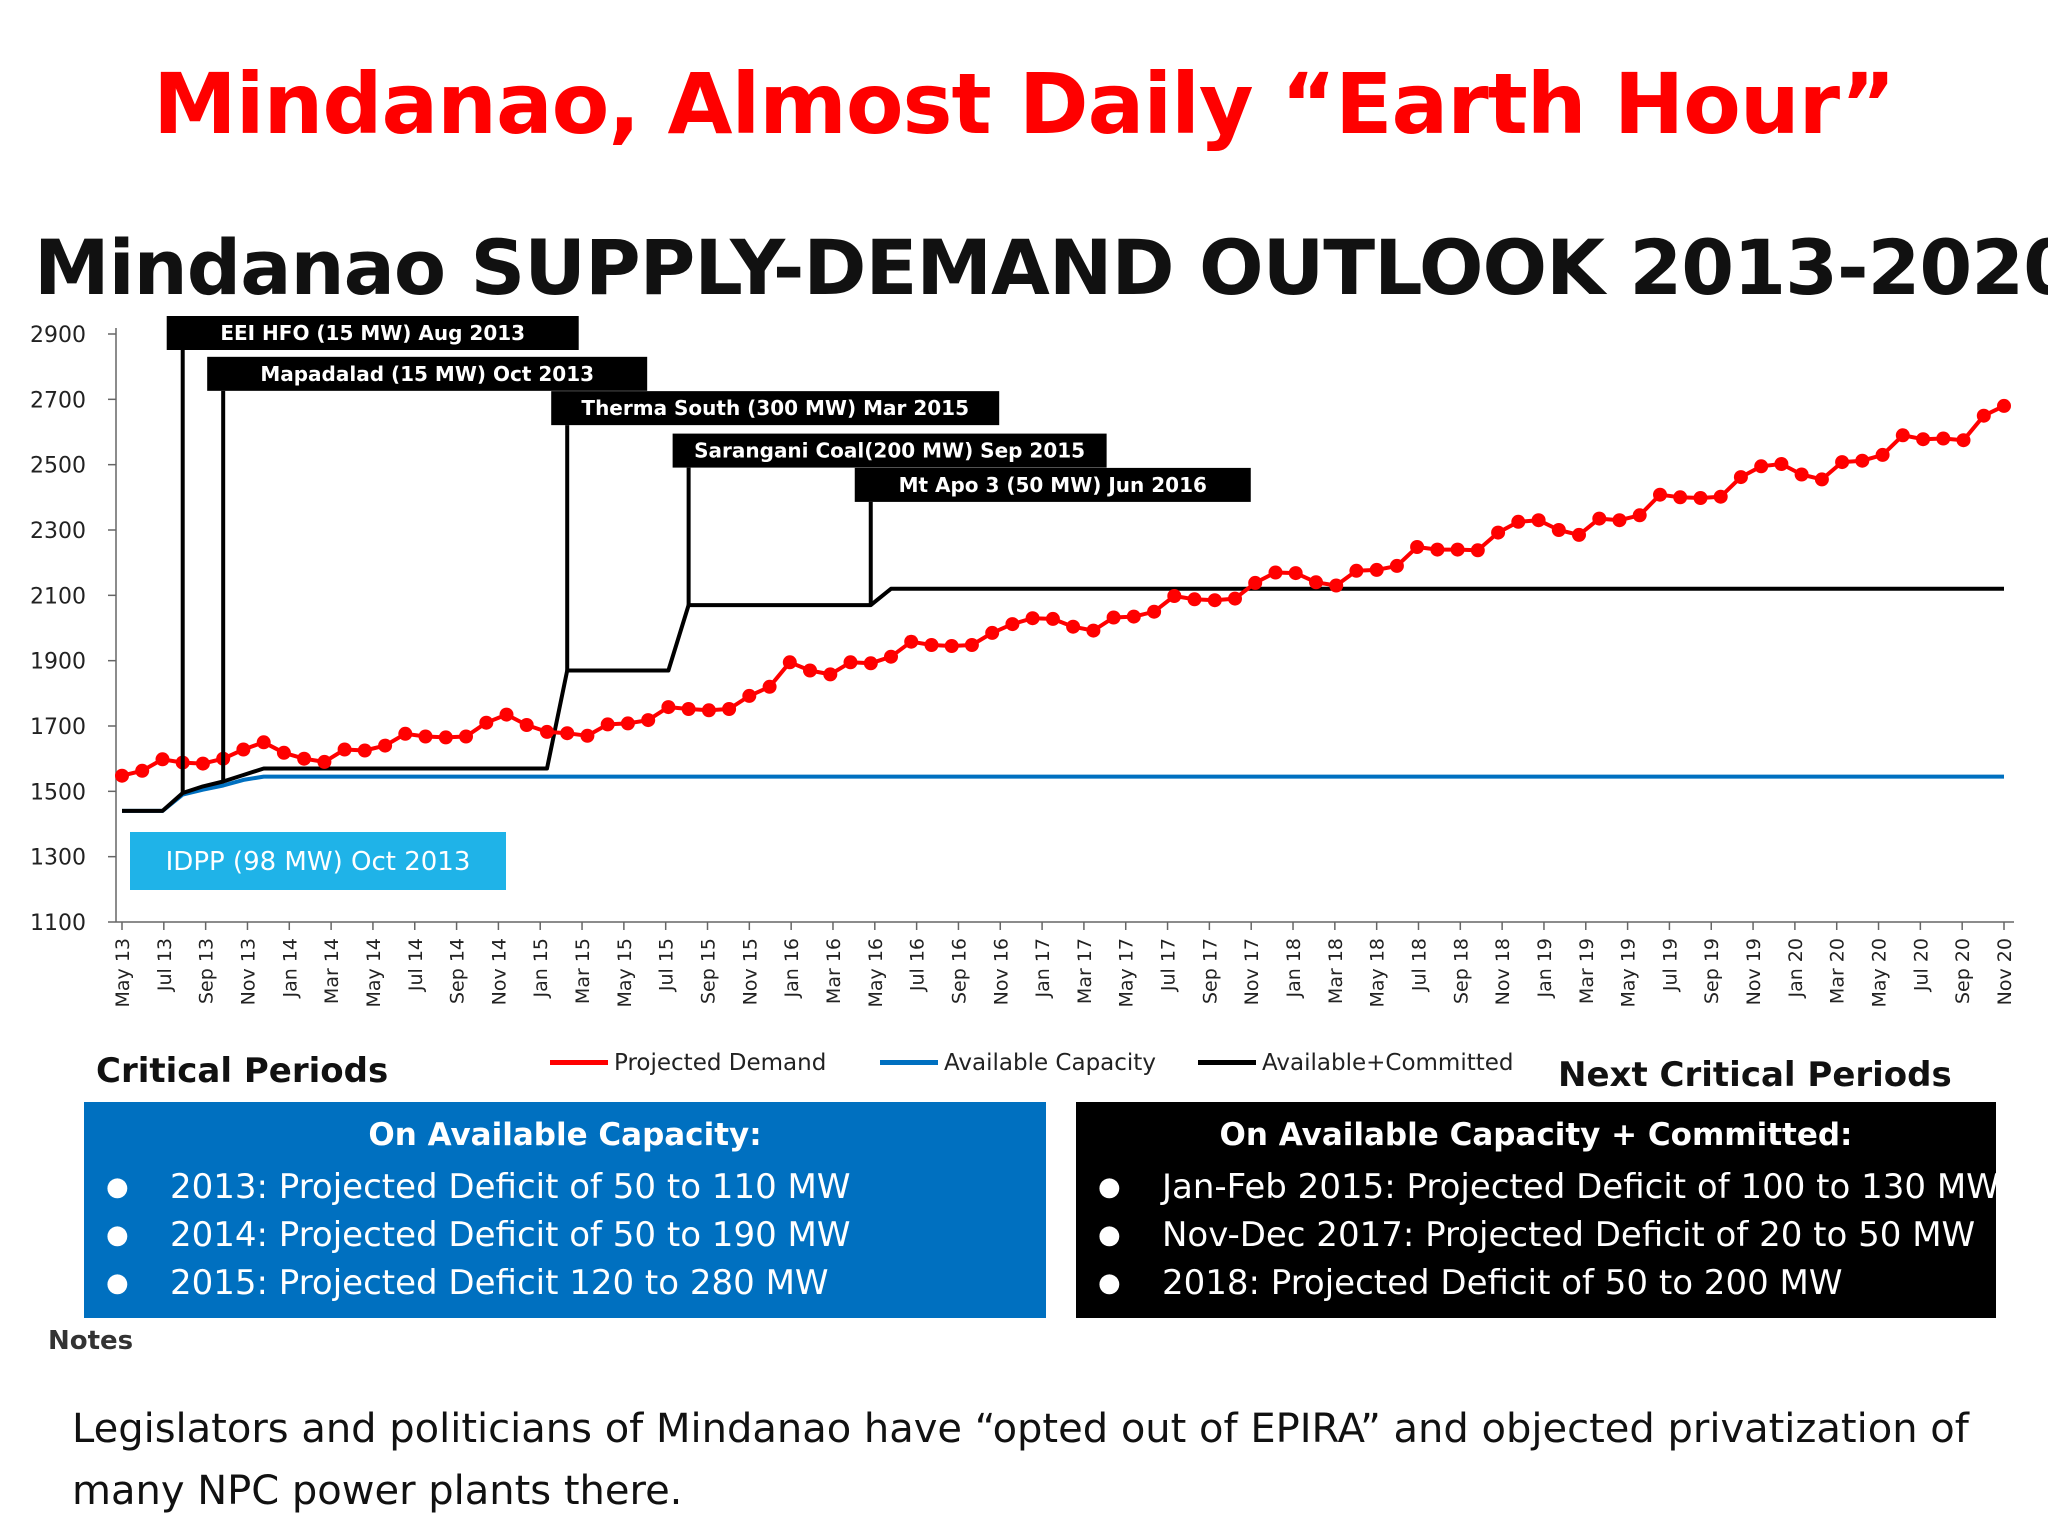 The height and width of the screenshot is (1536, 2048). Describe the element at coordinates (1503, 971) in the screenshot. I see `x-tick-label: Nov 18` at that location.